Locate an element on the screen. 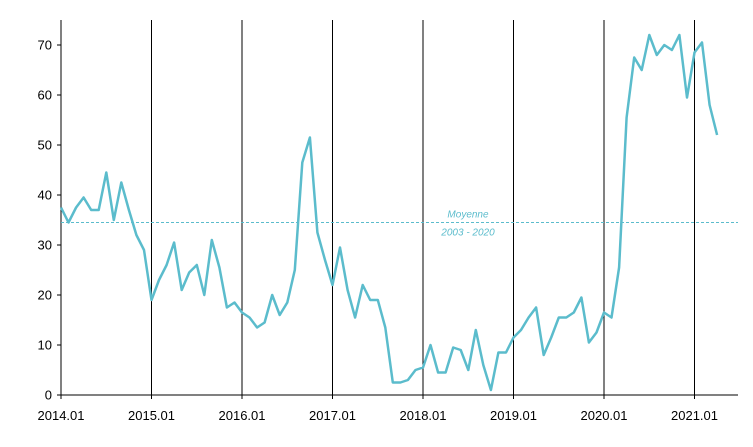 This screenshot has height=447, width=753. reference-label-line1: Moyenne is located at coordinates (468, 215).